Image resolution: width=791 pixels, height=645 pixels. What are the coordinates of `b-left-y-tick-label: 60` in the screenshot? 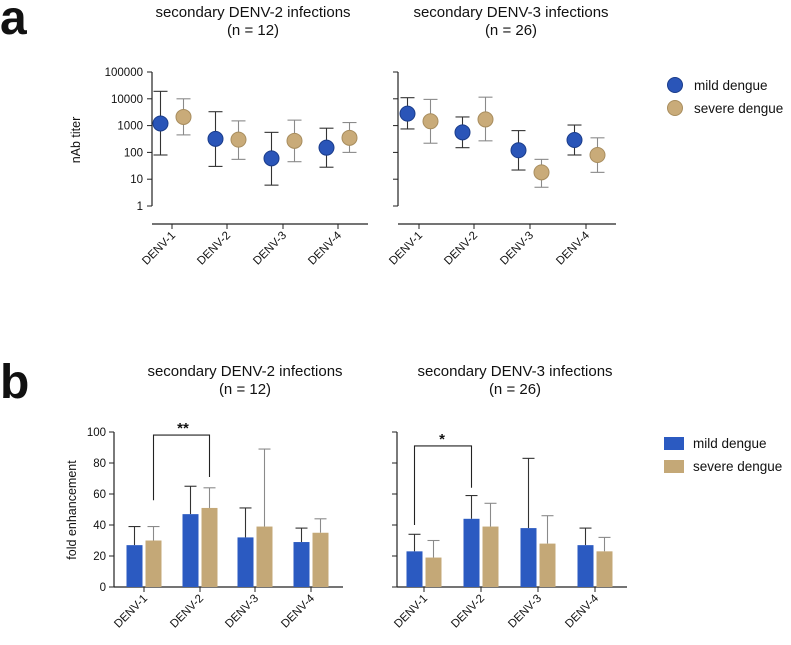 It's located at (99, 495).